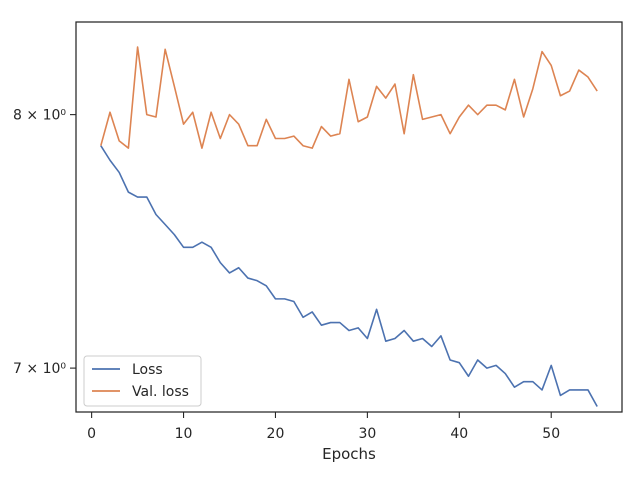 The width and height of the screenshot is (640, 480). Describe the element at coordinates (44, 242) in the screenshot. I see `y-axis: 7 × 10⁰ 8 × 10⁰` at that location.